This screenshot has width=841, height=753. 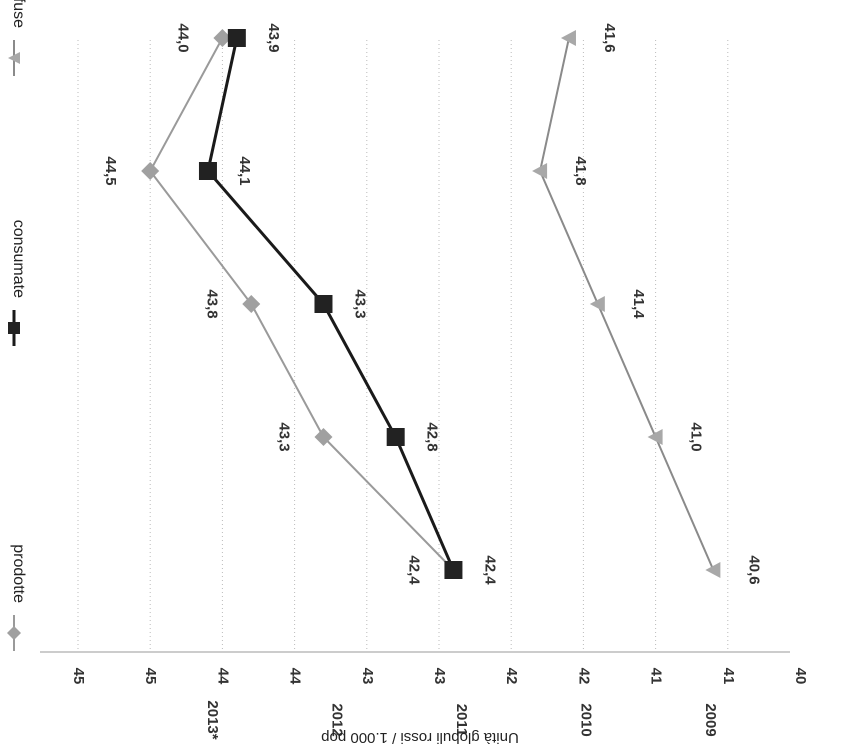 What do you see at coordinates (273, 37) in the screenshot?
I see `data-label-consumate: 43,9` at bounding box center [273, 37].